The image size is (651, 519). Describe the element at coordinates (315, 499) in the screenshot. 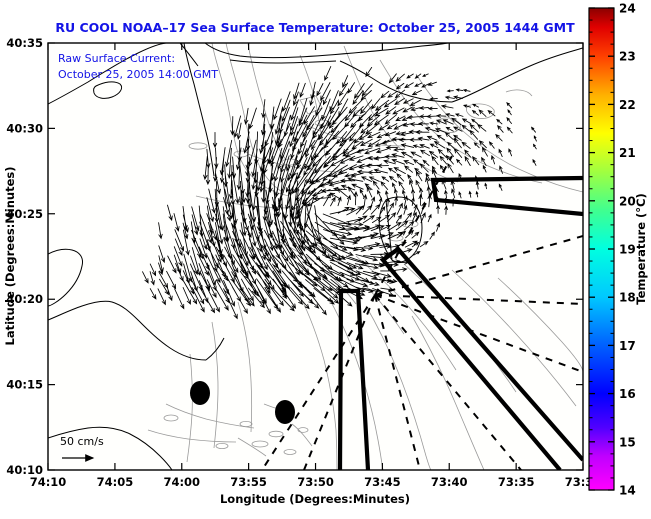

I see `x-axis-label: Longitude (Degrees:Minutes)` at that location.